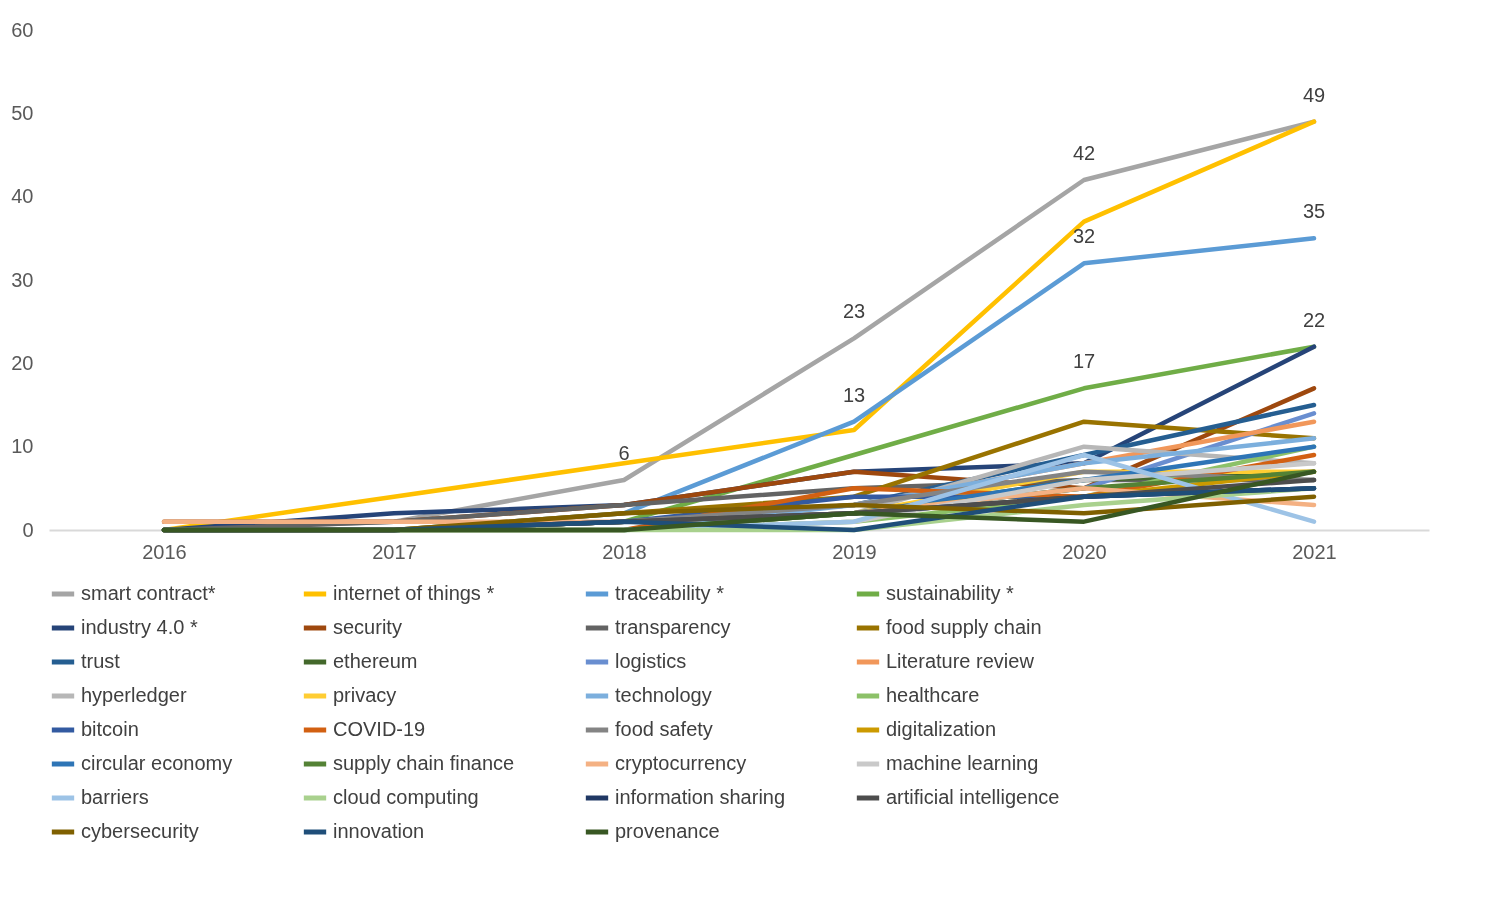  I want to click on data-label: 13, so click(854, 394).